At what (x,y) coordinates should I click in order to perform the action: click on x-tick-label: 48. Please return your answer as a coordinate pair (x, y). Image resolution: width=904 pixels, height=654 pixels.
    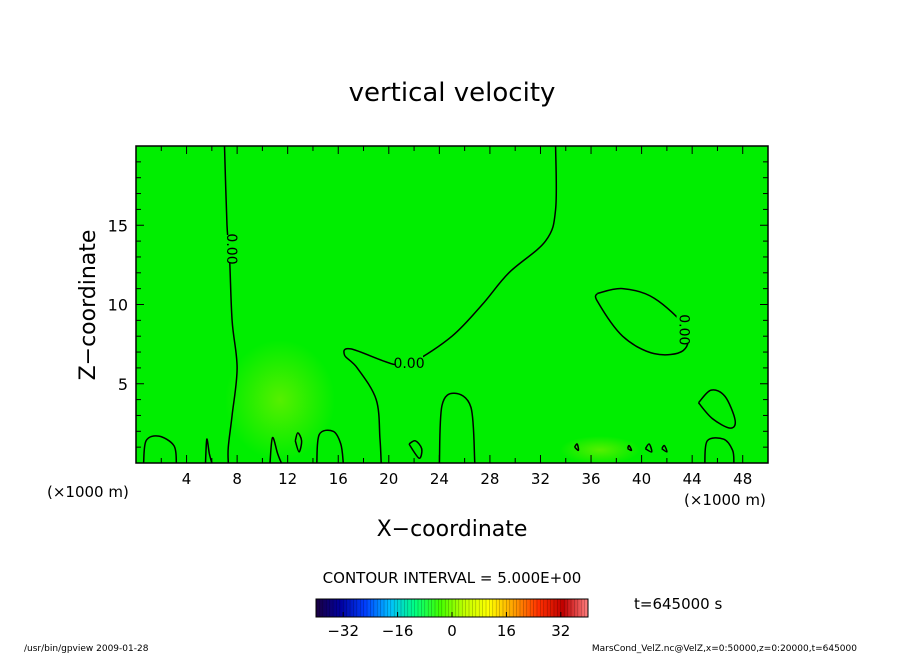
    Looking at the image, I should click on (742, 479).